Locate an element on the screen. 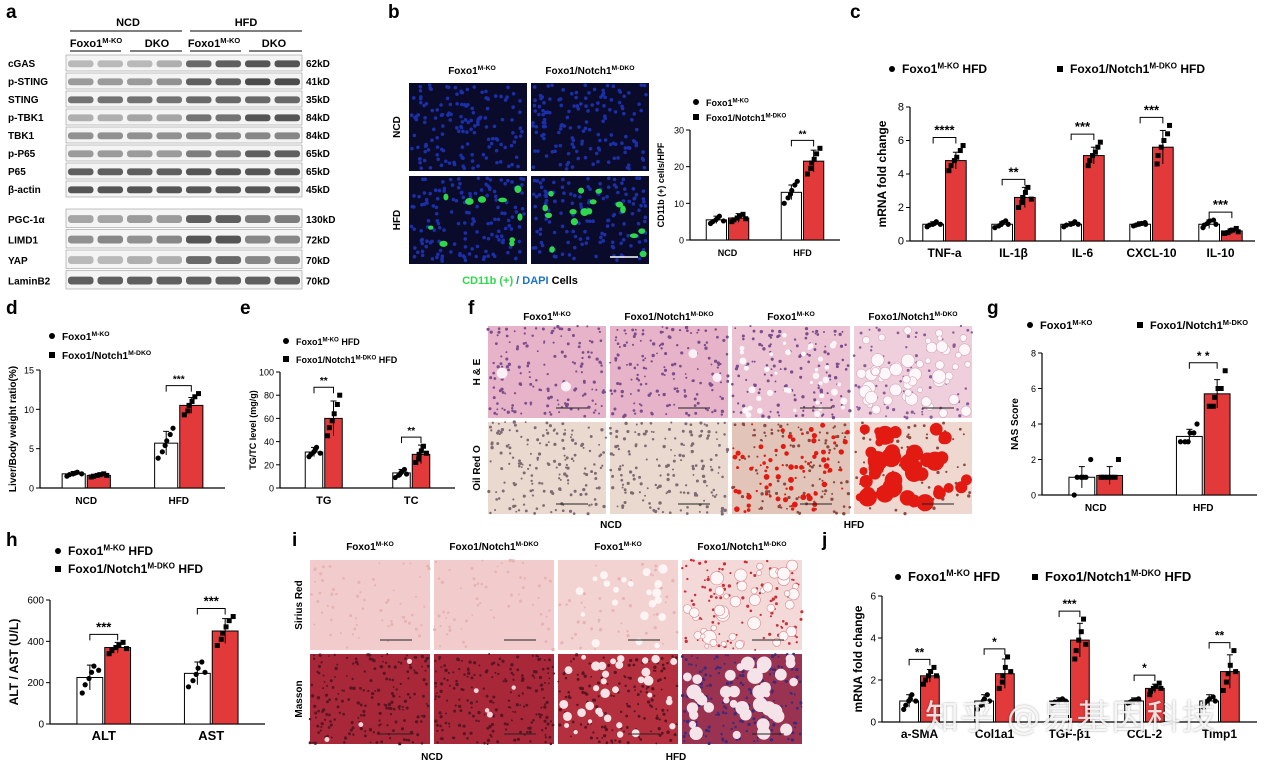  cd11b-cell is located at coordinates (642, 231).